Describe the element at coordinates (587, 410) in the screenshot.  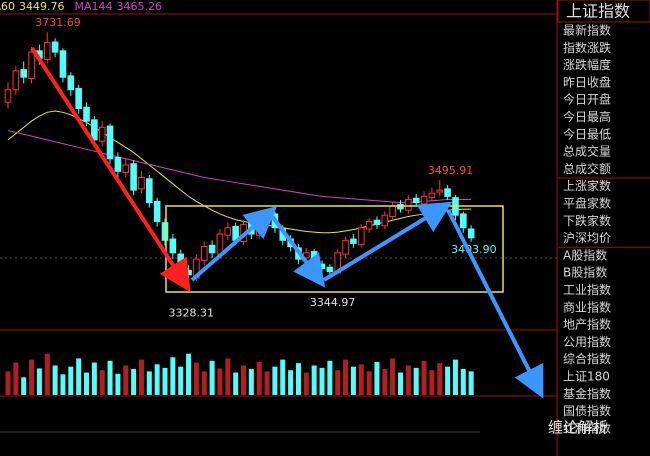
I see `panel-field: 国债指数` at that location.